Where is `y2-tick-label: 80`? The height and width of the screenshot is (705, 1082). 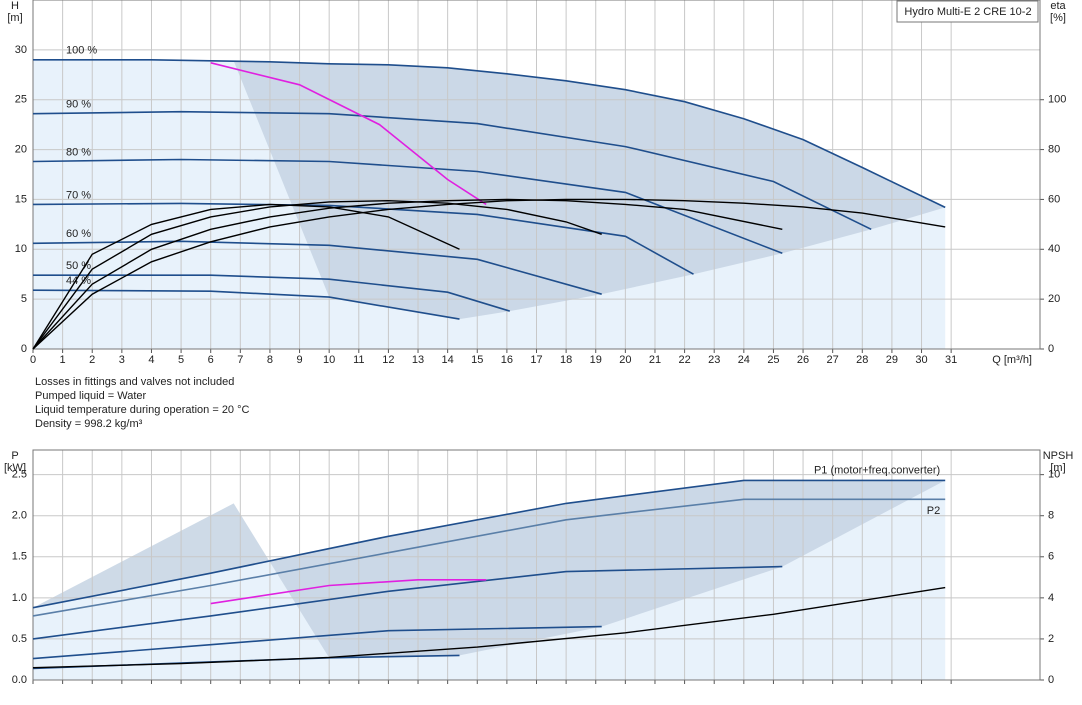
y2-tick-label: 80 is located at coordinates (1054, 149).